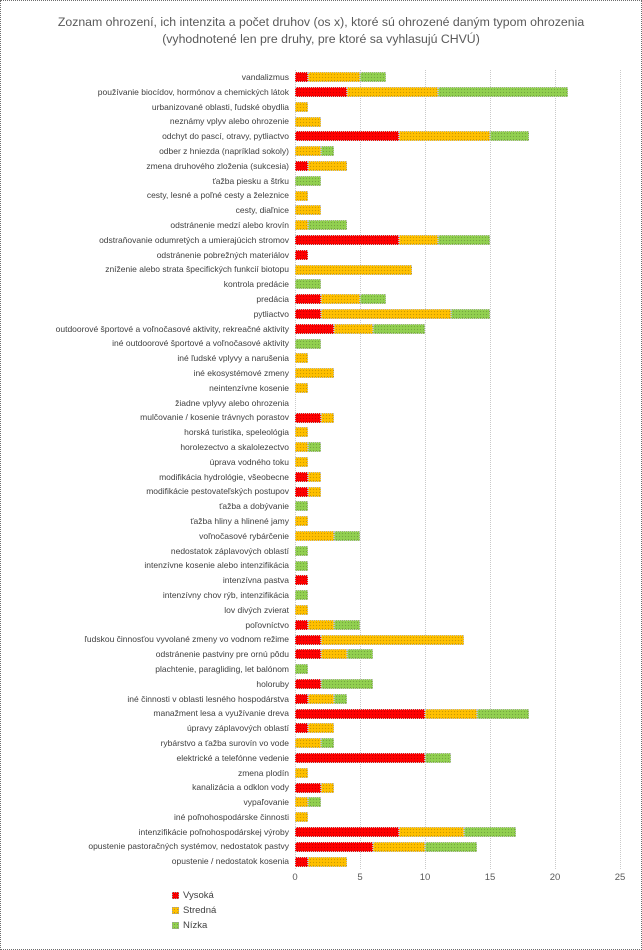  What do you see at coordinates (265, 77) in the screenshot?
I see `category-label: vandalizmus` at bounding box center [265, 77].